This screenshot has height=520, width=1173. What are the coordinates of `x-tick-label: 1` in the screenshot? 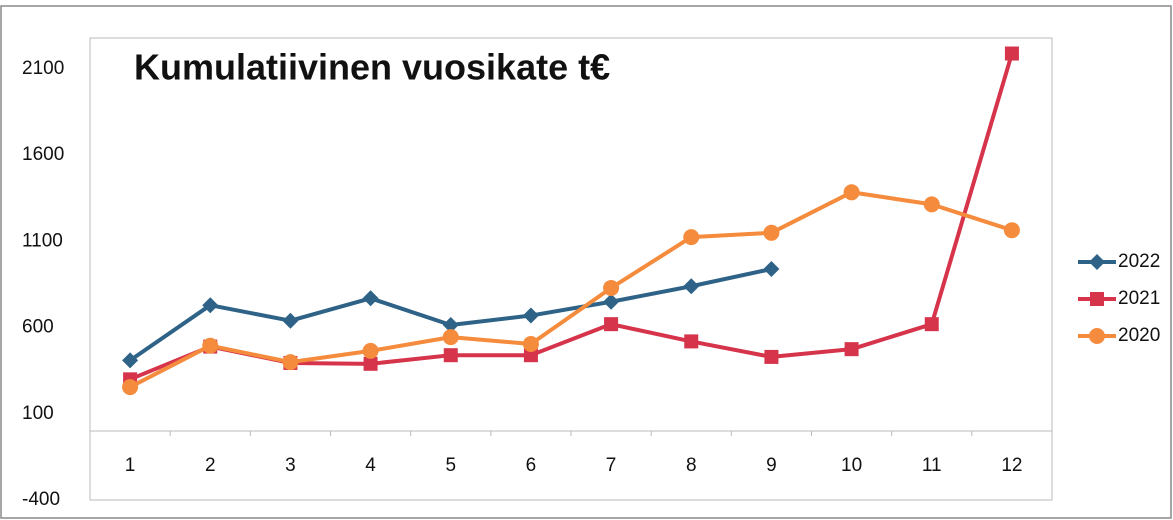 It's located at (130, 465).